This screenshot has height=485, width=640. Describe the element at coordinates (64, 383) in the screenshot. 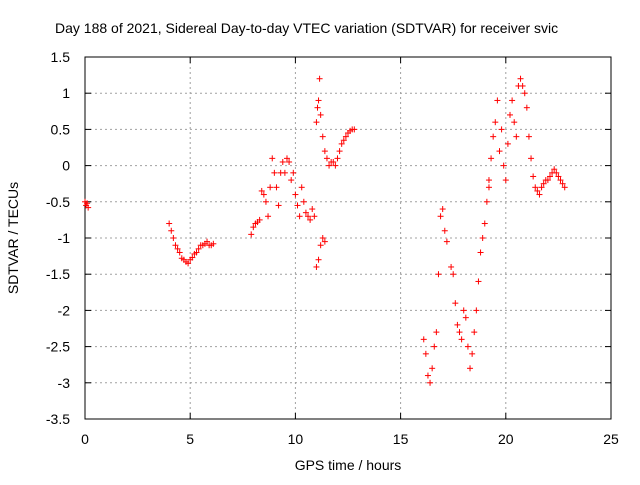

I see `y-tick-label: -3` at that location.